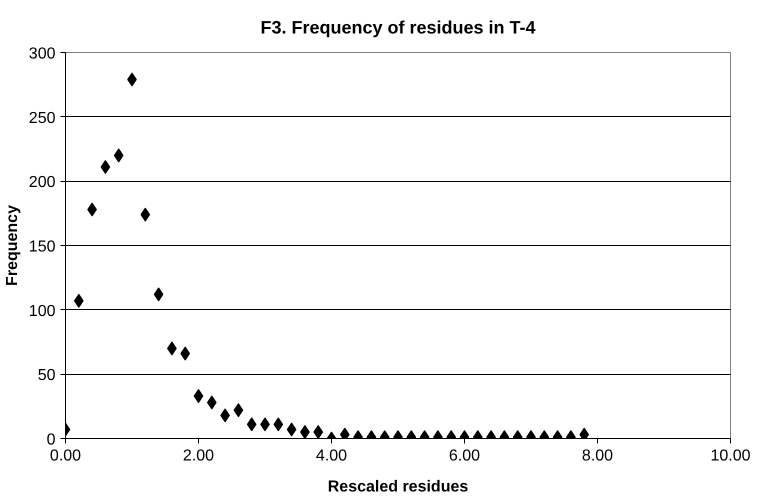 This screenshot has width=766, height=504. Describe the element at coordinates (47, 375) in the screenshot. I see `y-tick-label: 50` at that location.